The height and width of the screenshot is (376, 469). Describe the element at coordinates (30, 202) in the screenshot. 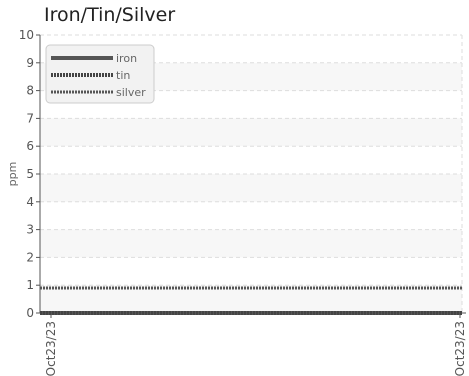

I see `y-tick-label: 4` at that location.